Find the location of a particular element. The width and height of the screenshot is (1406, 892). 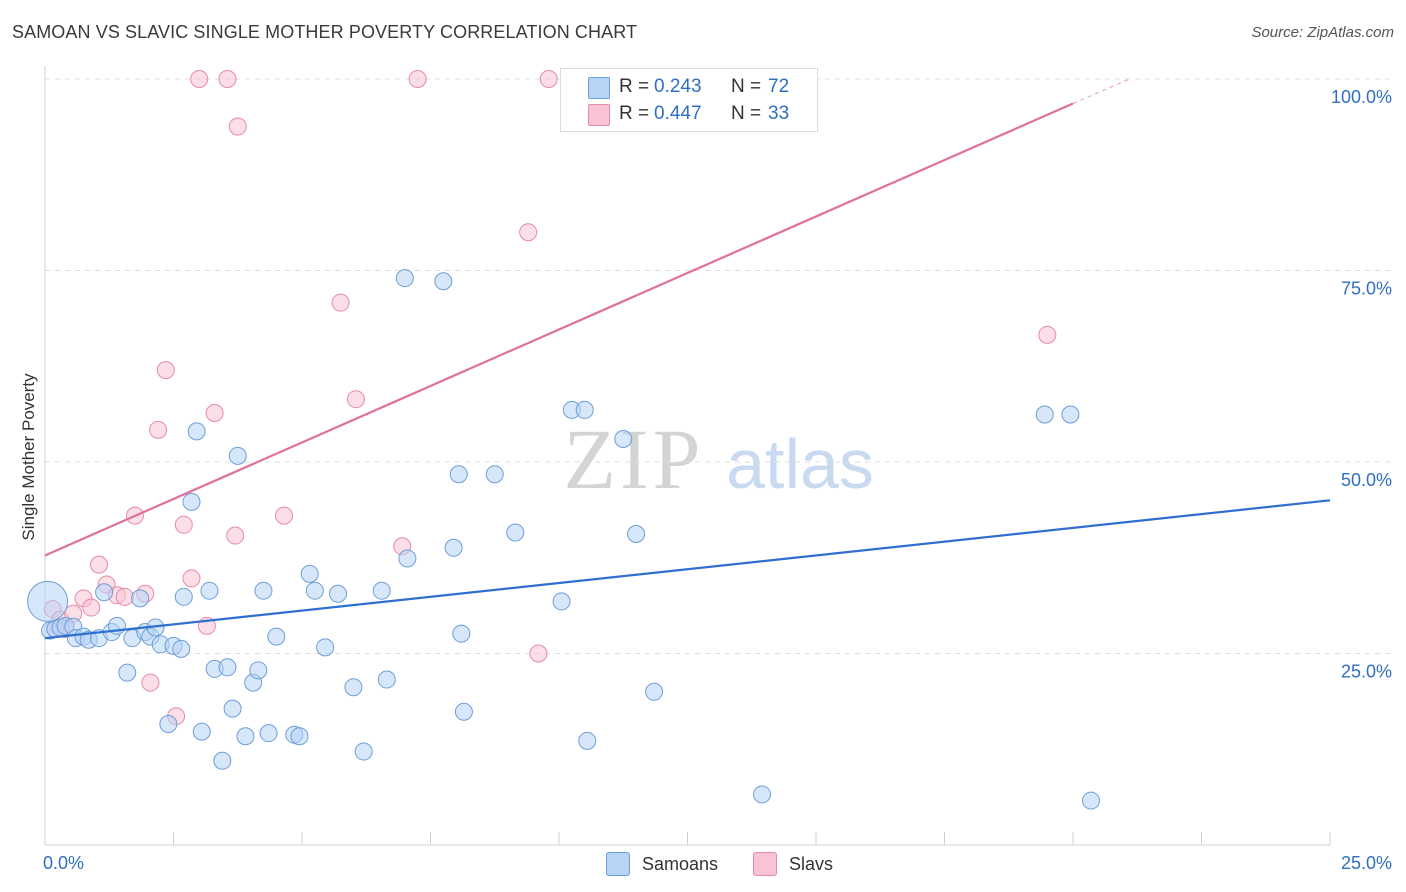

slavs-r-value: 0.447 is located at coordinates (678, 113).